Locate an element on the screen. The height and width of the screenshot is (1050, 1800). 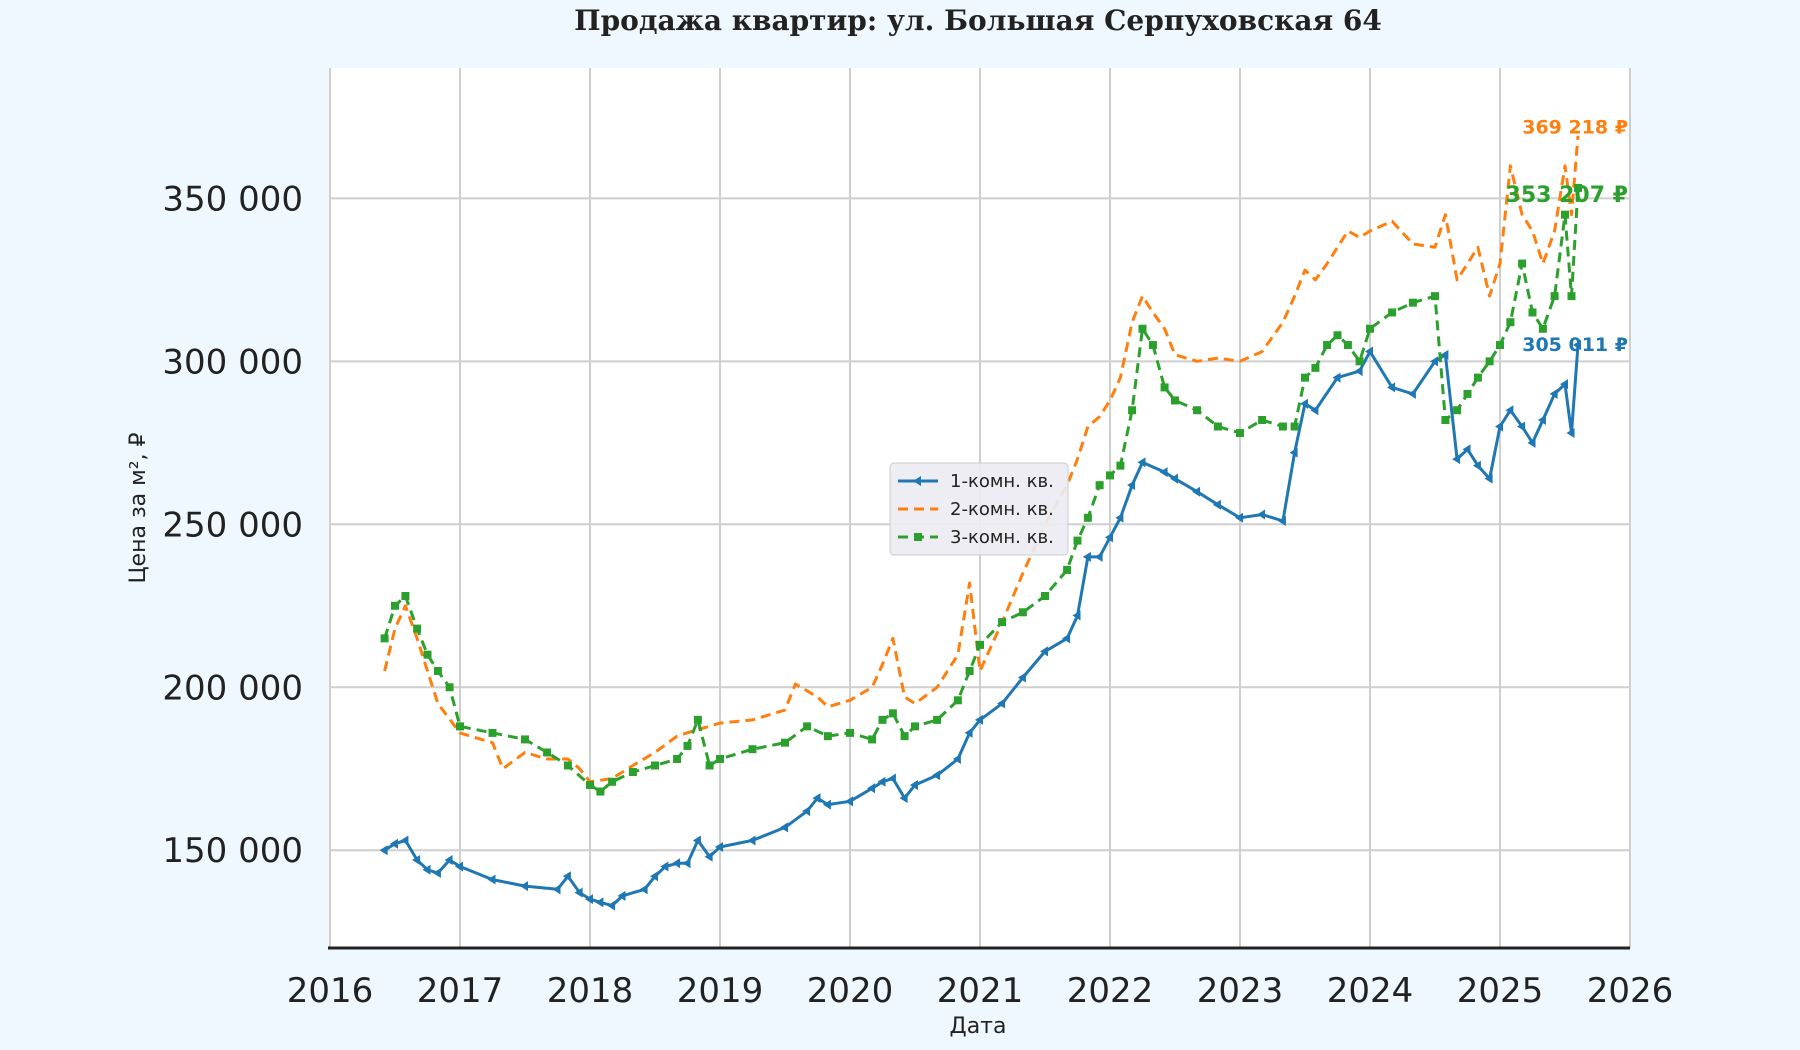
series-end-label: 305 011 ₽ is located at coordinates (1575, 345).